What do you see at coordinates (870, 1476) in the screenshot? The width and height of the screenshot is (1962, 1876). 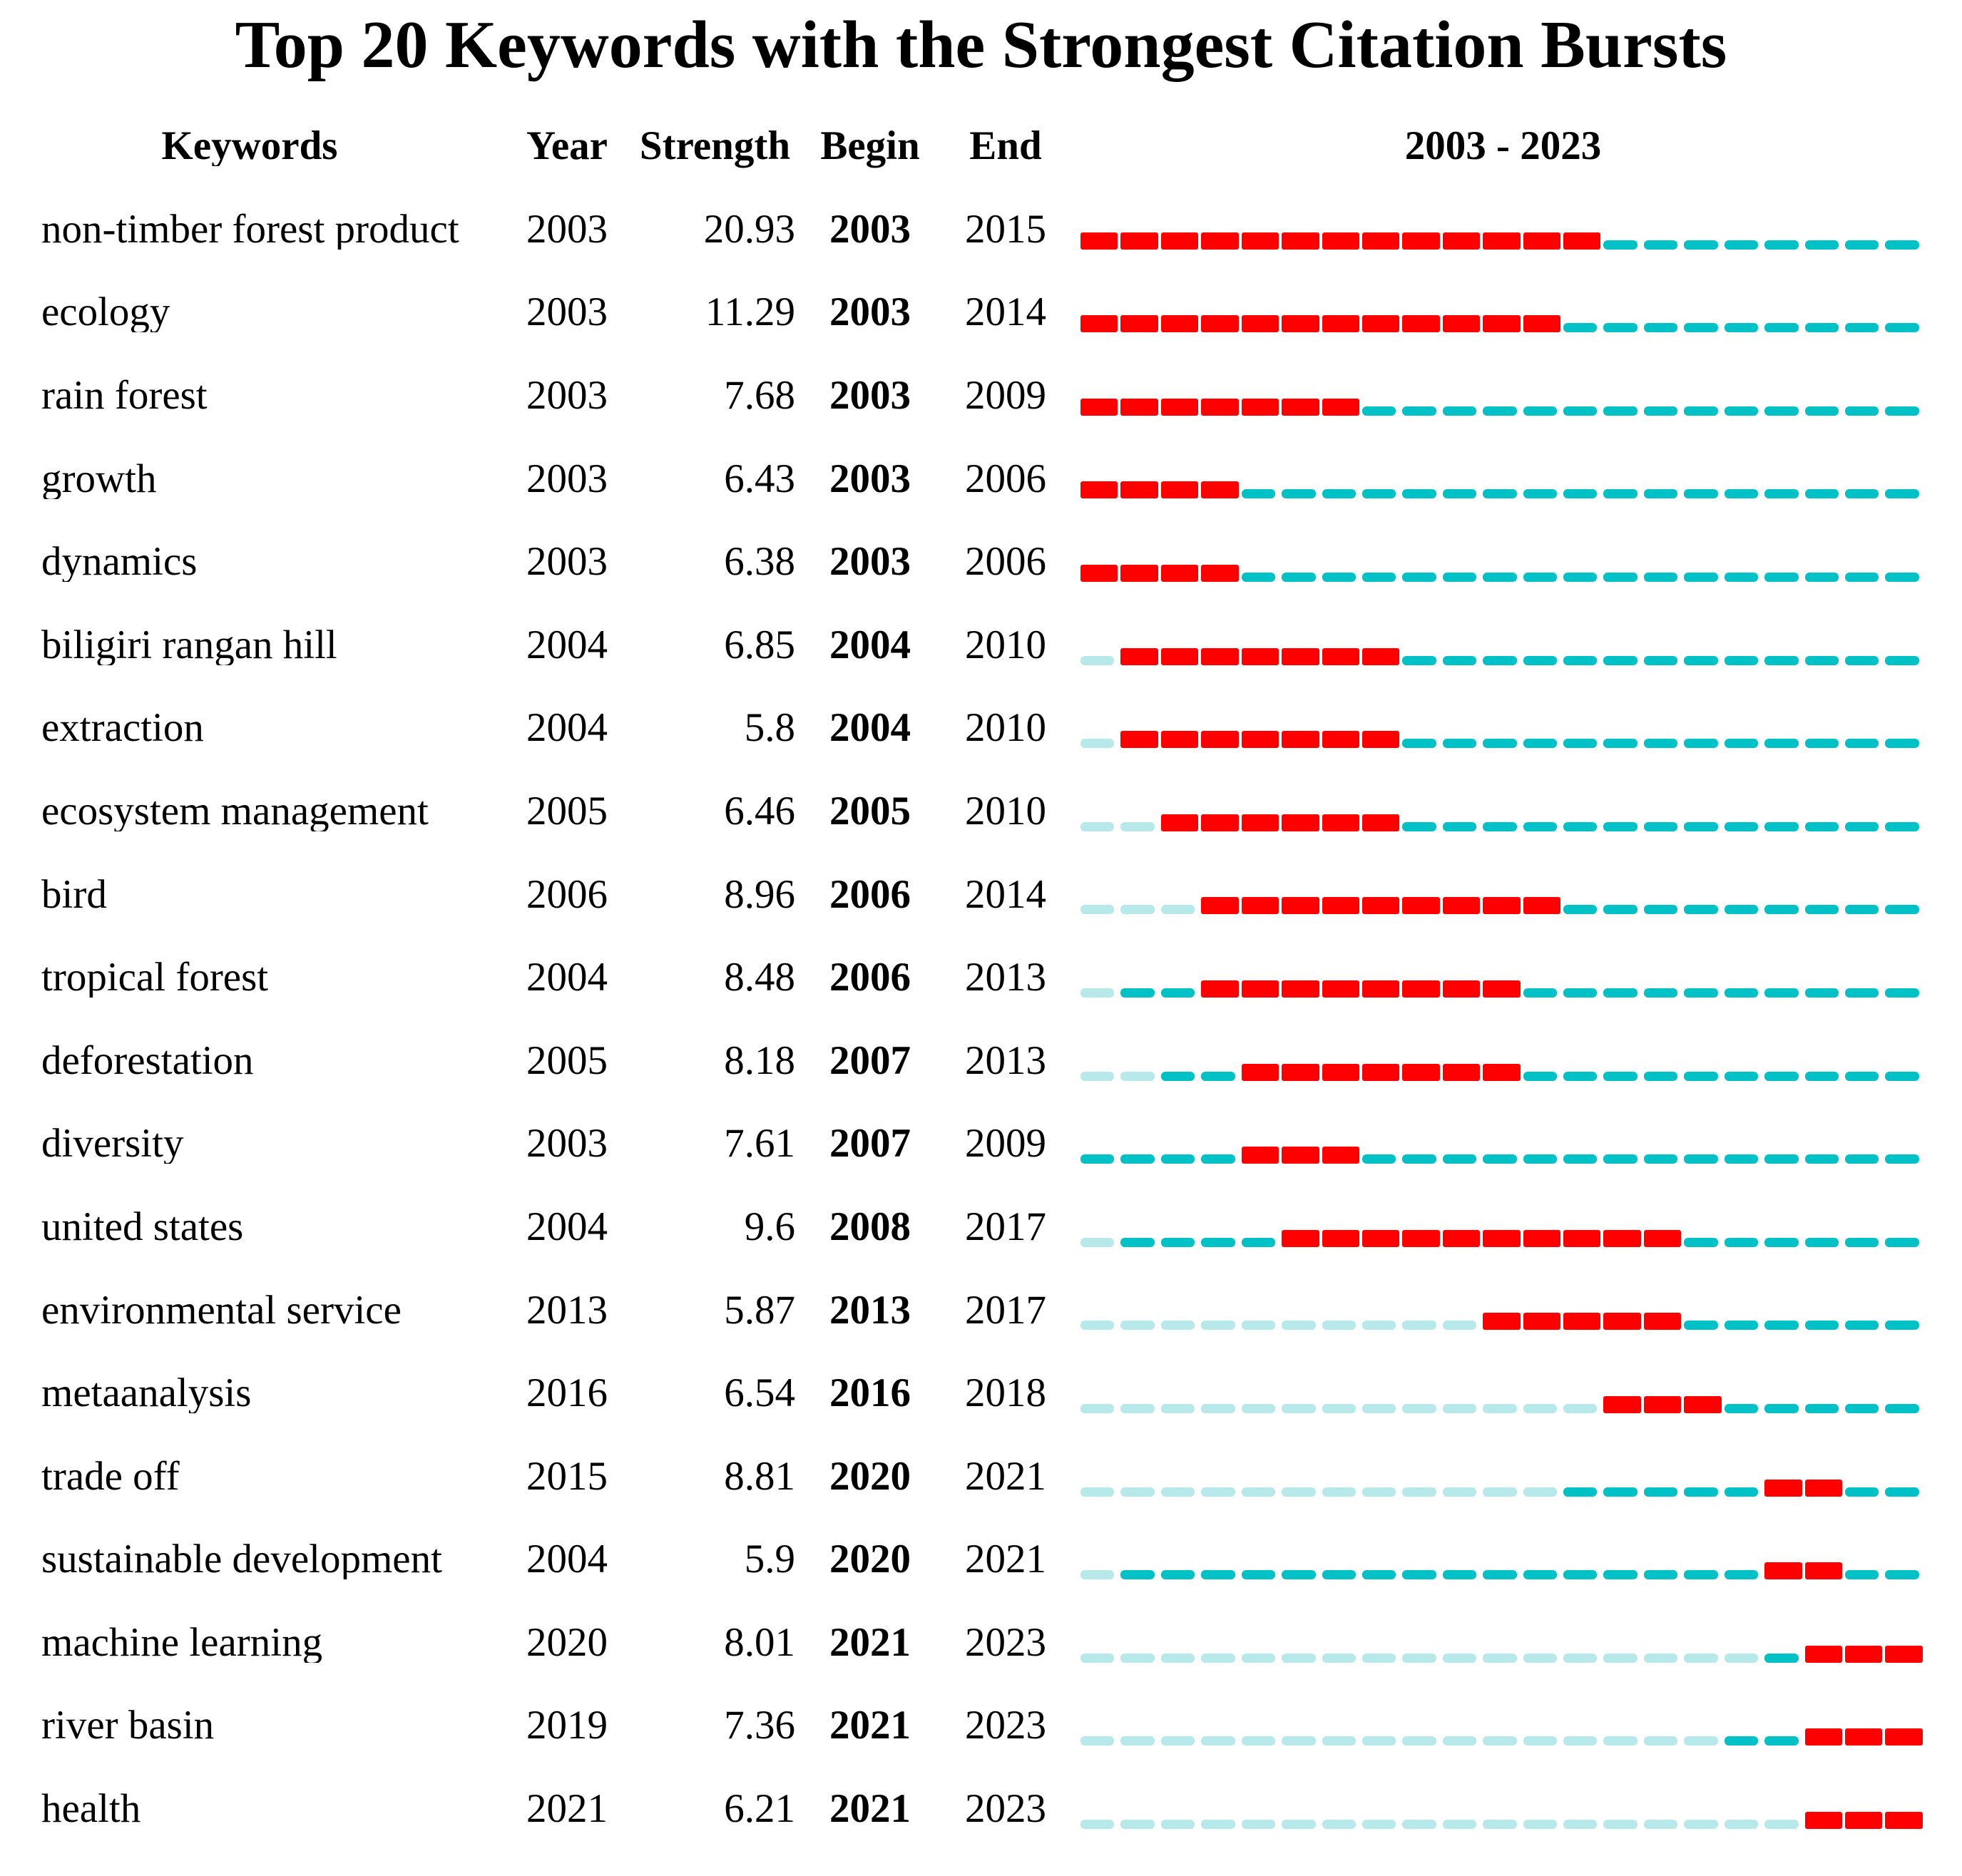 I see `begin-value: 2020` at bounding box center [870, 1476].